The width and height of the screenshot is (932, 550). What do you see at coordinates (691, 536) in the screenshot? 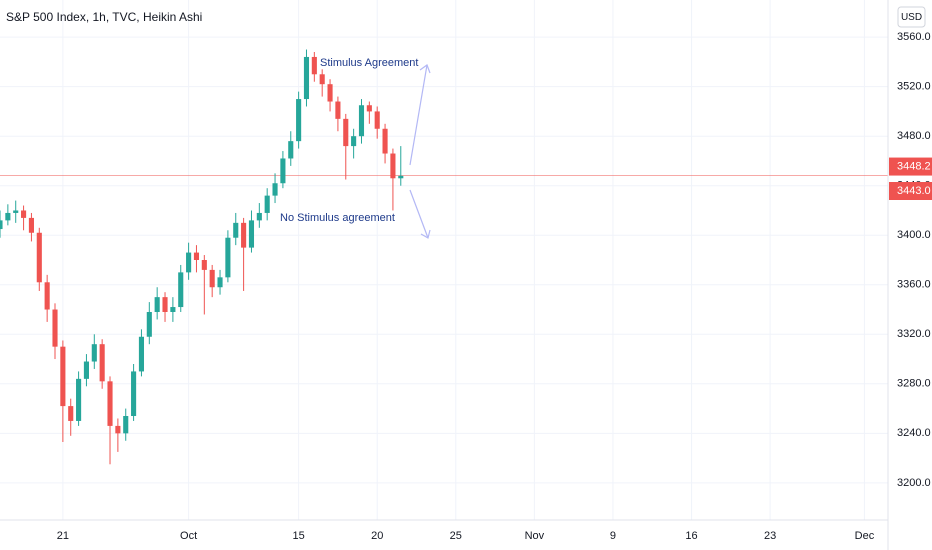
I see `x-tick-label: 16` at bounding box center [691, 536].